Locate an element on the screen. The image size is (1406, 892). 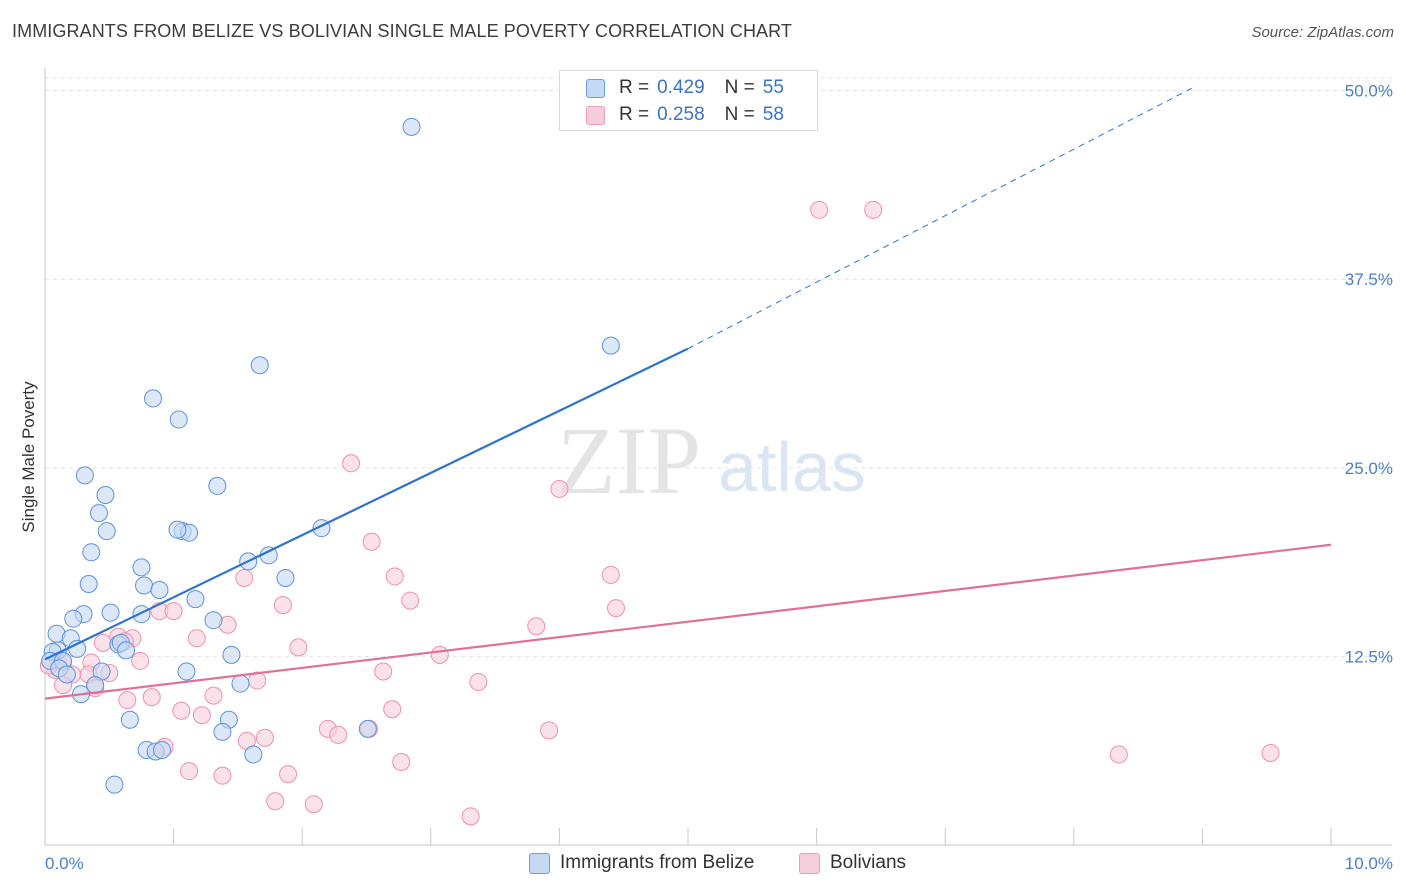
legend-row-bolivians: R = 0.258 N = 58 is located at coordinates (685, 115).